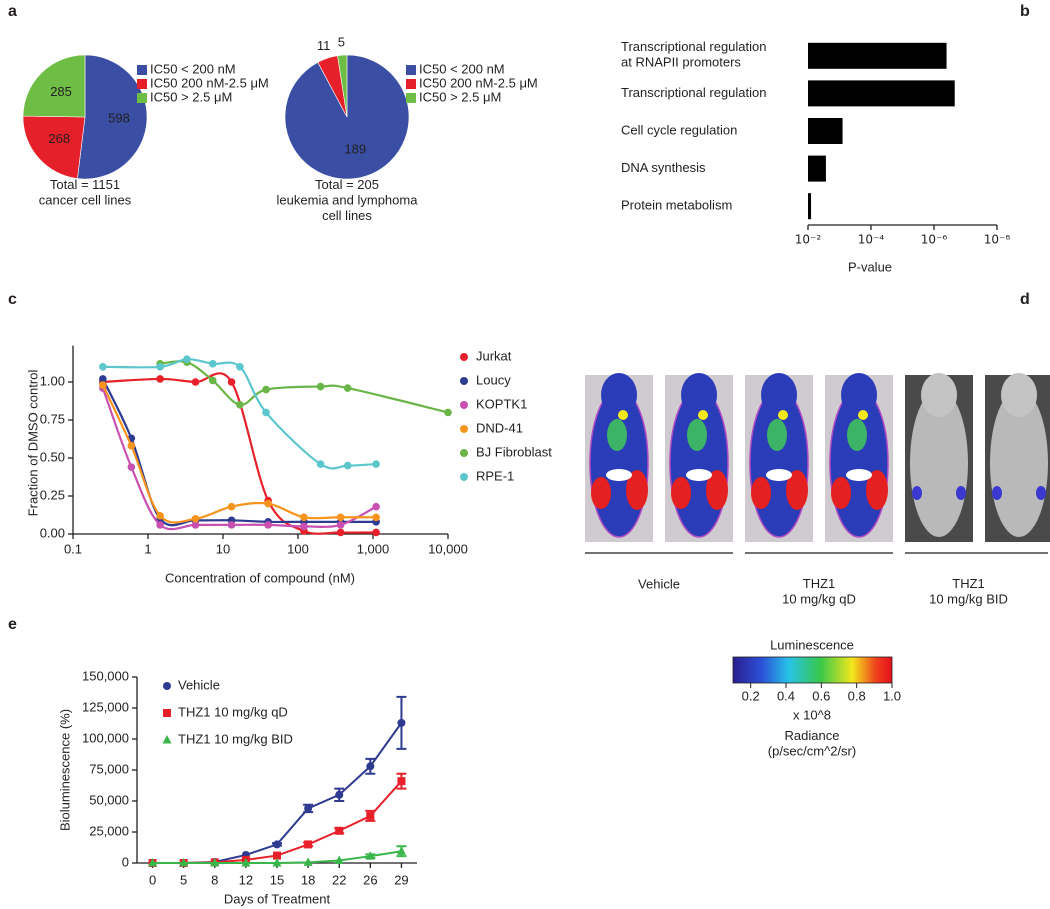 The height and width of the screenshot is (909, 1050). Describe the element at coordinates (277, 898) in the screenshot. I see `x-axis-title: Days of Treatment` at that location.